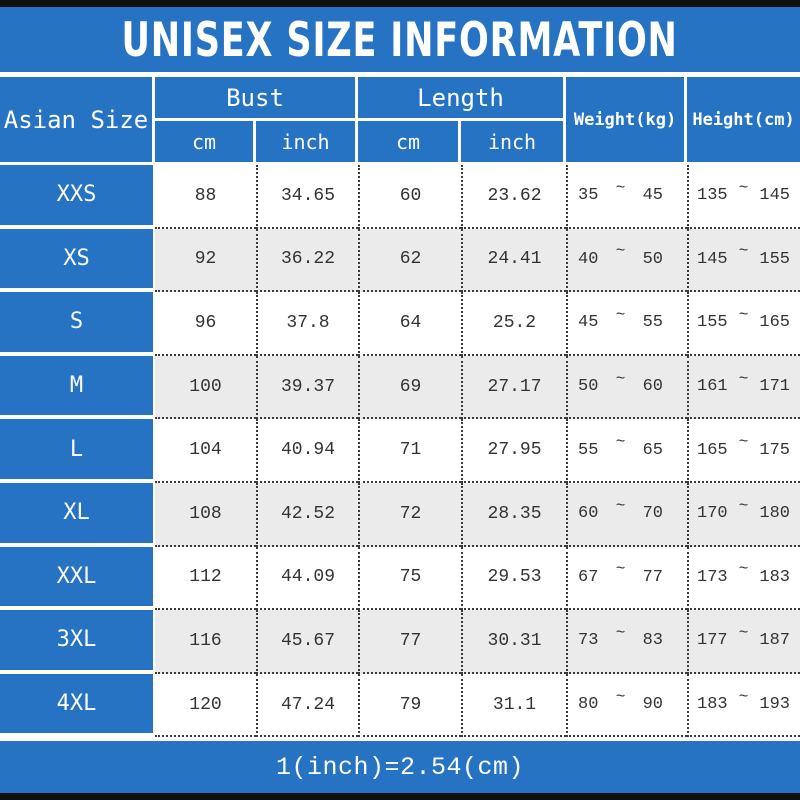 This screenshot has height=800, width=800. What do you see at coordinates (307, 578) in the screenshot?
I see `bust-inch-cell: 44.09` at bounding box center [307, 578].